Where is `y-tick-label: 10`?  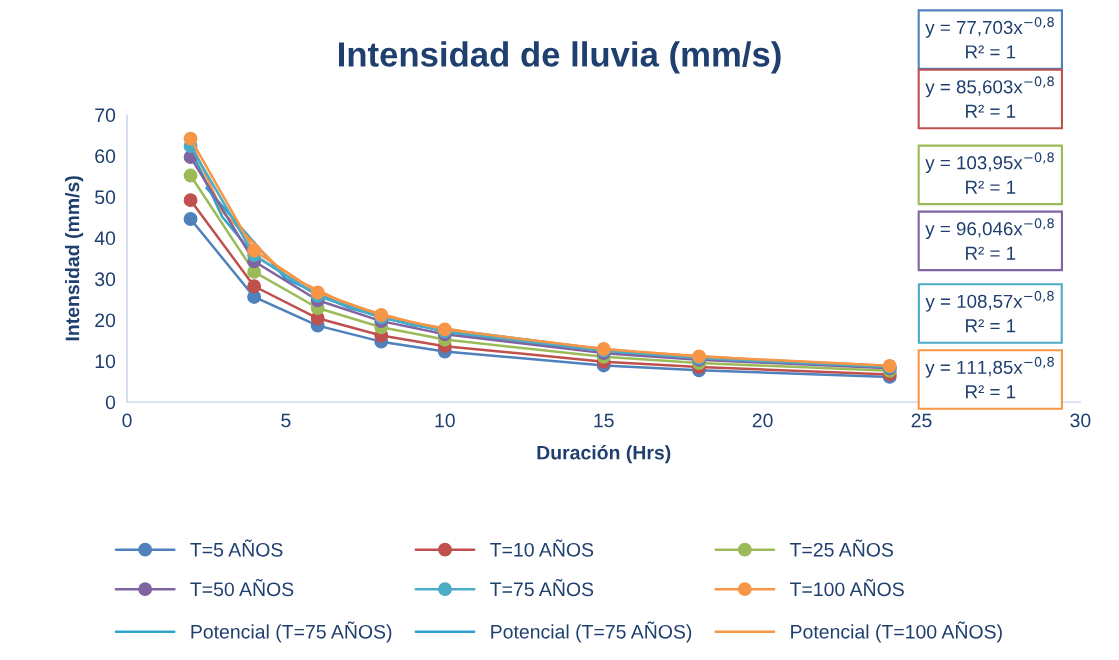
y-tick-label: 10 is located at coordinates (105, 361).